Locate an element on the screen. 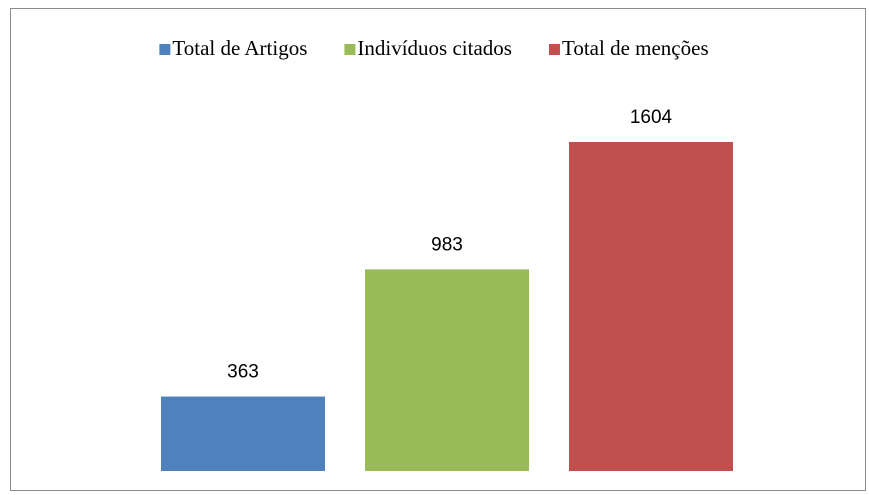 The image size is (869, 495). value-label: 983 is located at coordinates (447, 244).